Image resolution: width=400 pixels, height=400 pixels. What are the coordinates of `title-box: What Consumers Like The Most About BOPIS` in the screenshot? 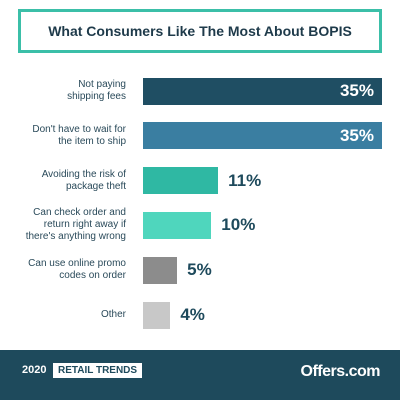 It's located at (200, 31).